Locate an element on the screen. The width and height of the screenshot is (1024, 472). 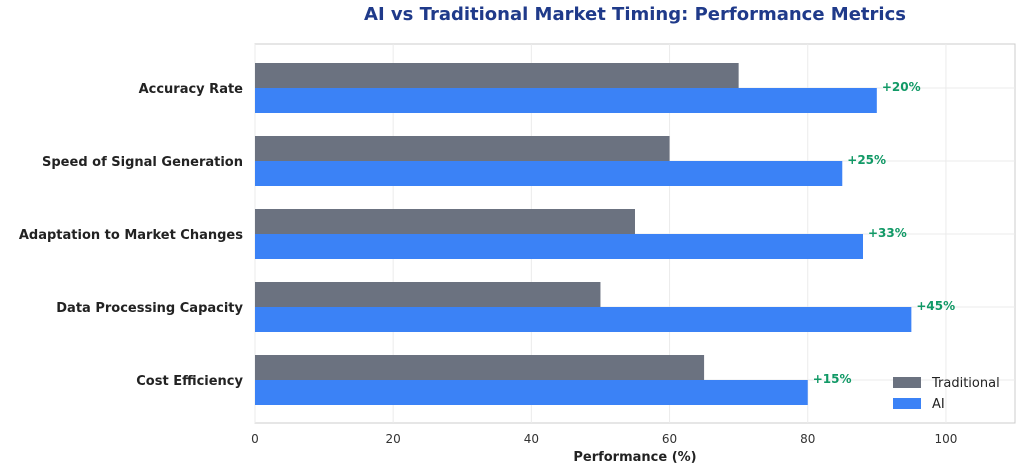
legend-label: AI is located at coordinates (938, 404).